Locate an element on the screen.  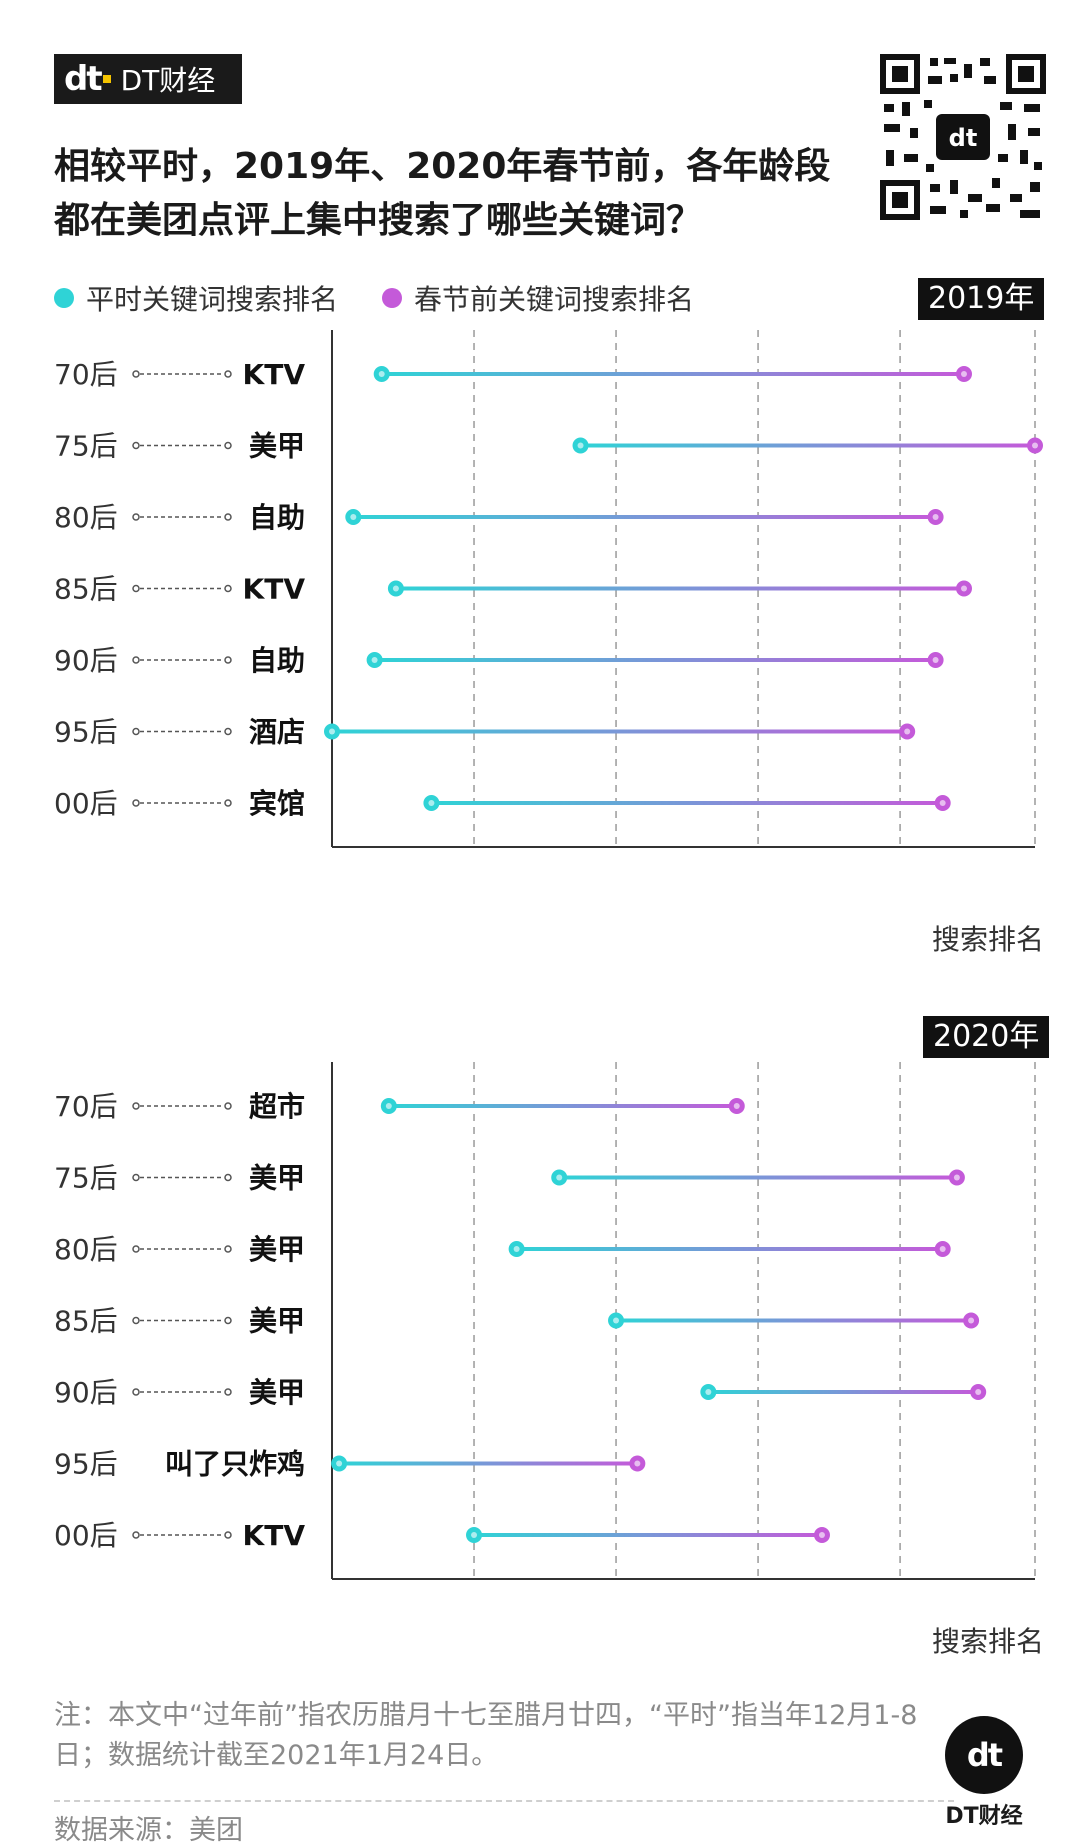
legend-label-festival: 春节前关键词搜索排名 is located at coordinates (554, 299).